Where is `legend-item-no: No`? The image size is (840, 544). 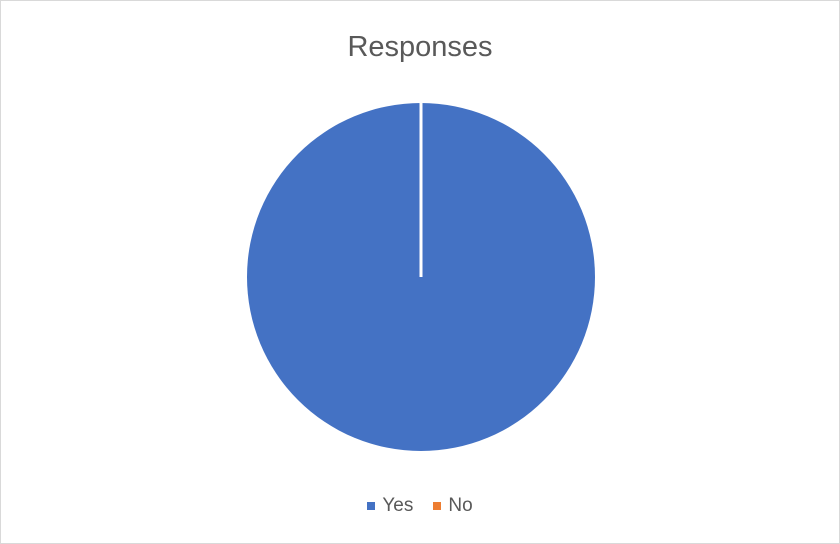
legend-item-no: No is located at coordinates (453, 506).